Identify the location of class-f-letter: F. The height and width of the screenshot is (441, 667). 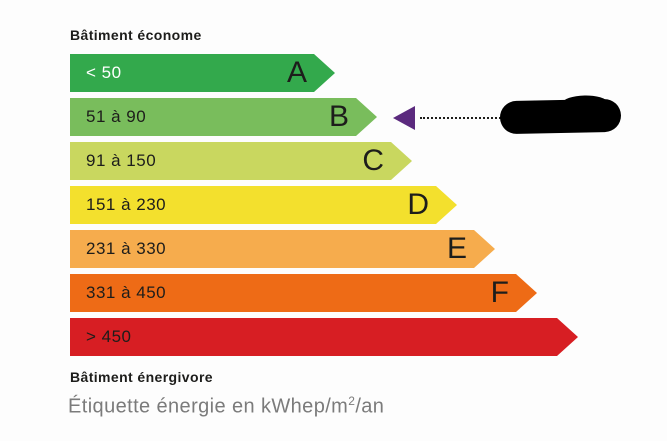
(499, 292).